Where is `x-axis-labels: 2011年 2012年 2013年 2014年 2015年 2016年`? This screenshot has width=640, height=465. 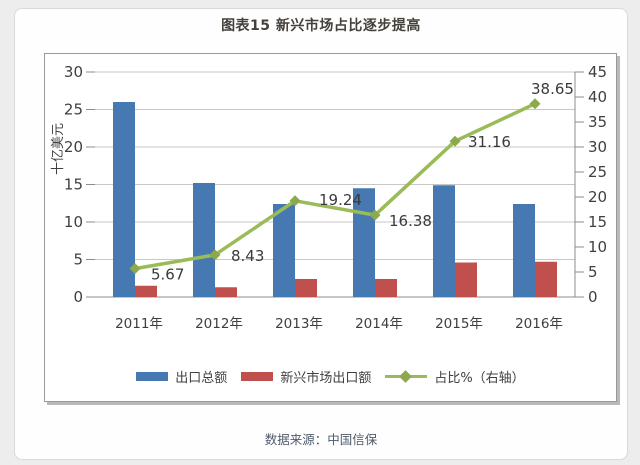
x-axis-labels: 2011年 2012年 2013年 2014年 2015年 2016年 is located at coordinates (339, 324).